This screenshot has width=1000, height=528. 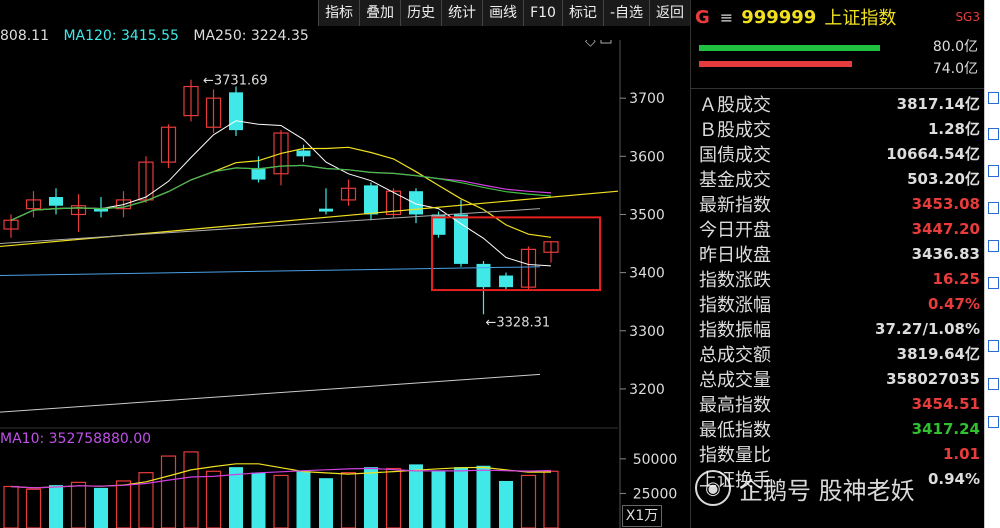 I want to click on low-annotation: ←3328.31, so click(x=518, y=322).